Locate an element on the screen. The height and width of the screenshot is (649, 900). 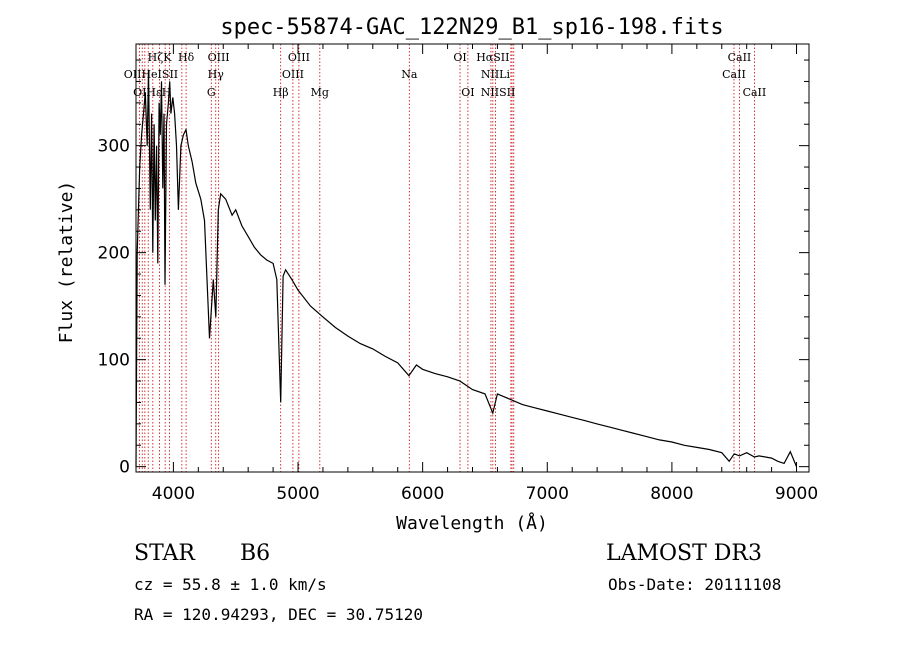
spectral-line-label: OIIHeISII is located at coordinates (151, 74).